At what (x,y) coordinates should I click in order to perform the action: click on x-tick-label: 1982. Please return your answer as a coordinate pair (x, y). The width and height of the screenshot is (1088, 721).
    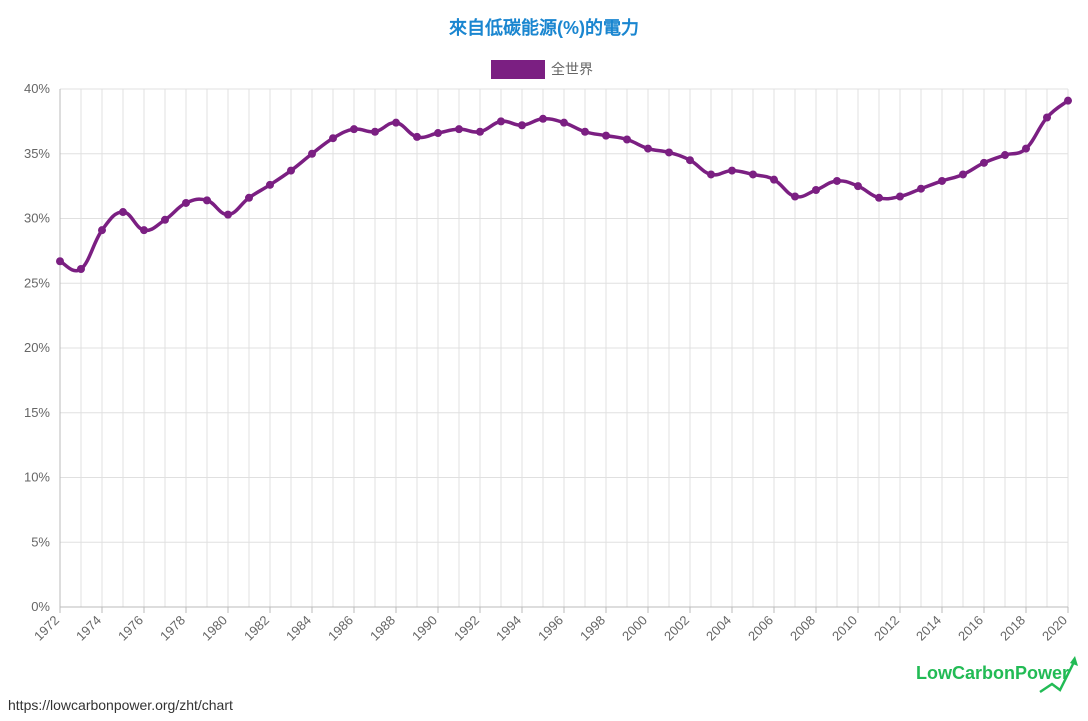
    Looking at the image, I should click on (256, 628).